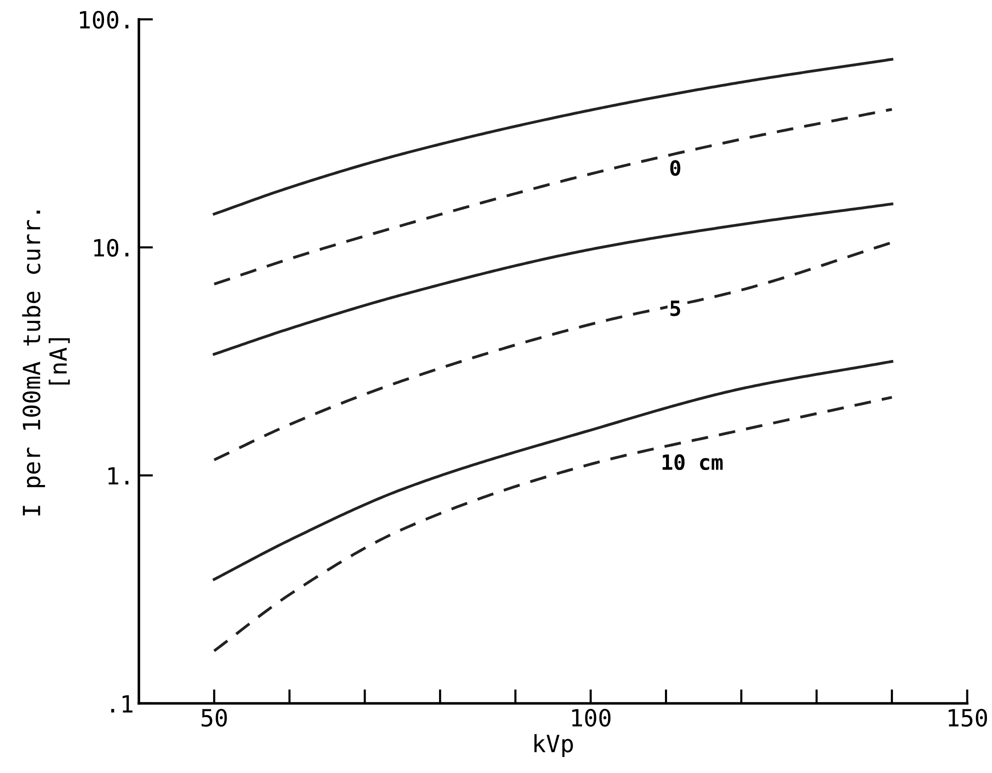  I want to click on x-tick-label: 50, so click(214, 717).